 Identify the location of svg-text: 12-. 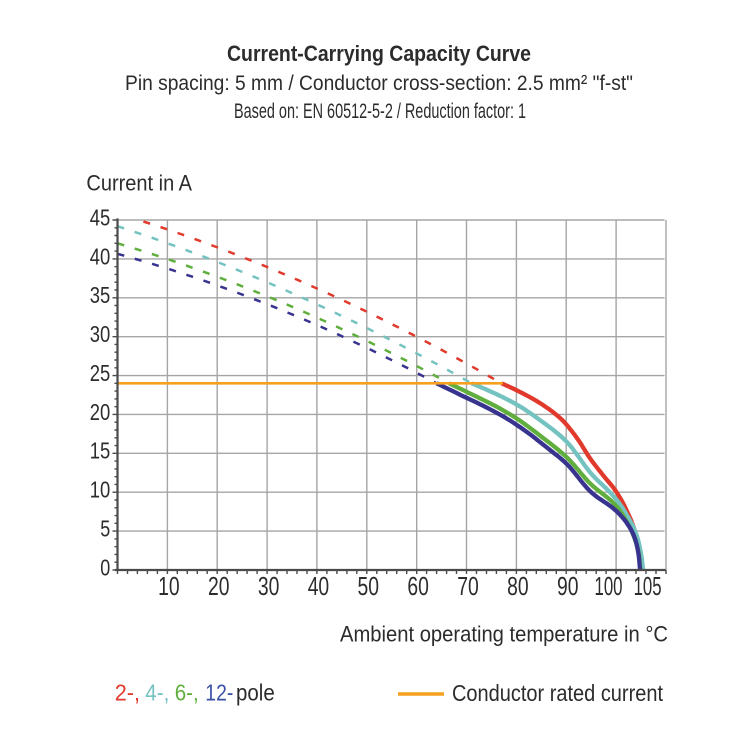
(219, 693).